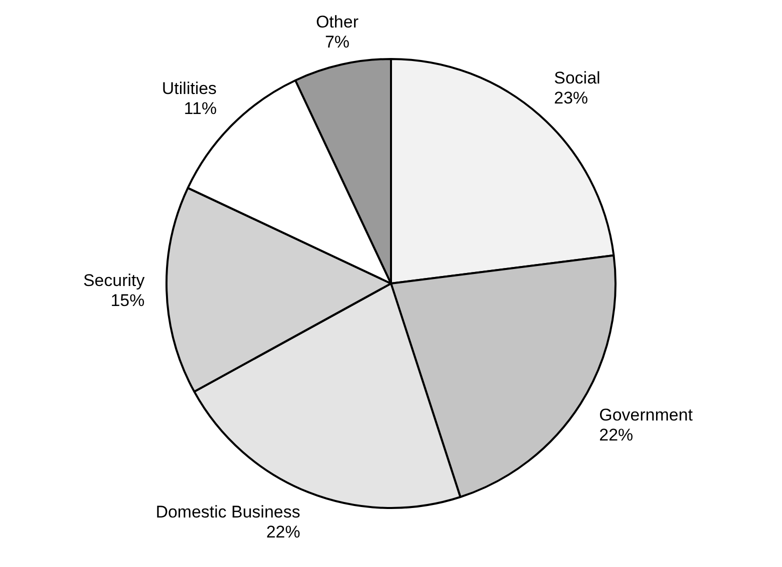 Image resolution: width=782 pixels, height=567 pixels. What do you see at coordinates (337, 42) in the screenshot?
I see `data-label: 7%` at bounding box center [337, 42].